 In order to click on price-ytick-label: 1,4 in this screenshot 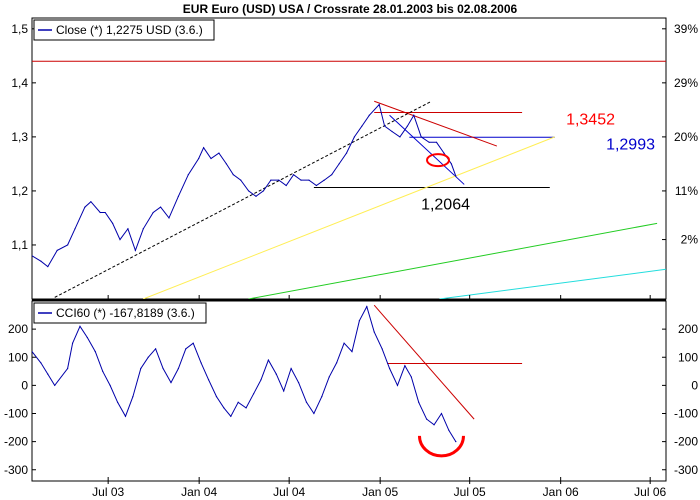, I will do `click(19, 83)`.